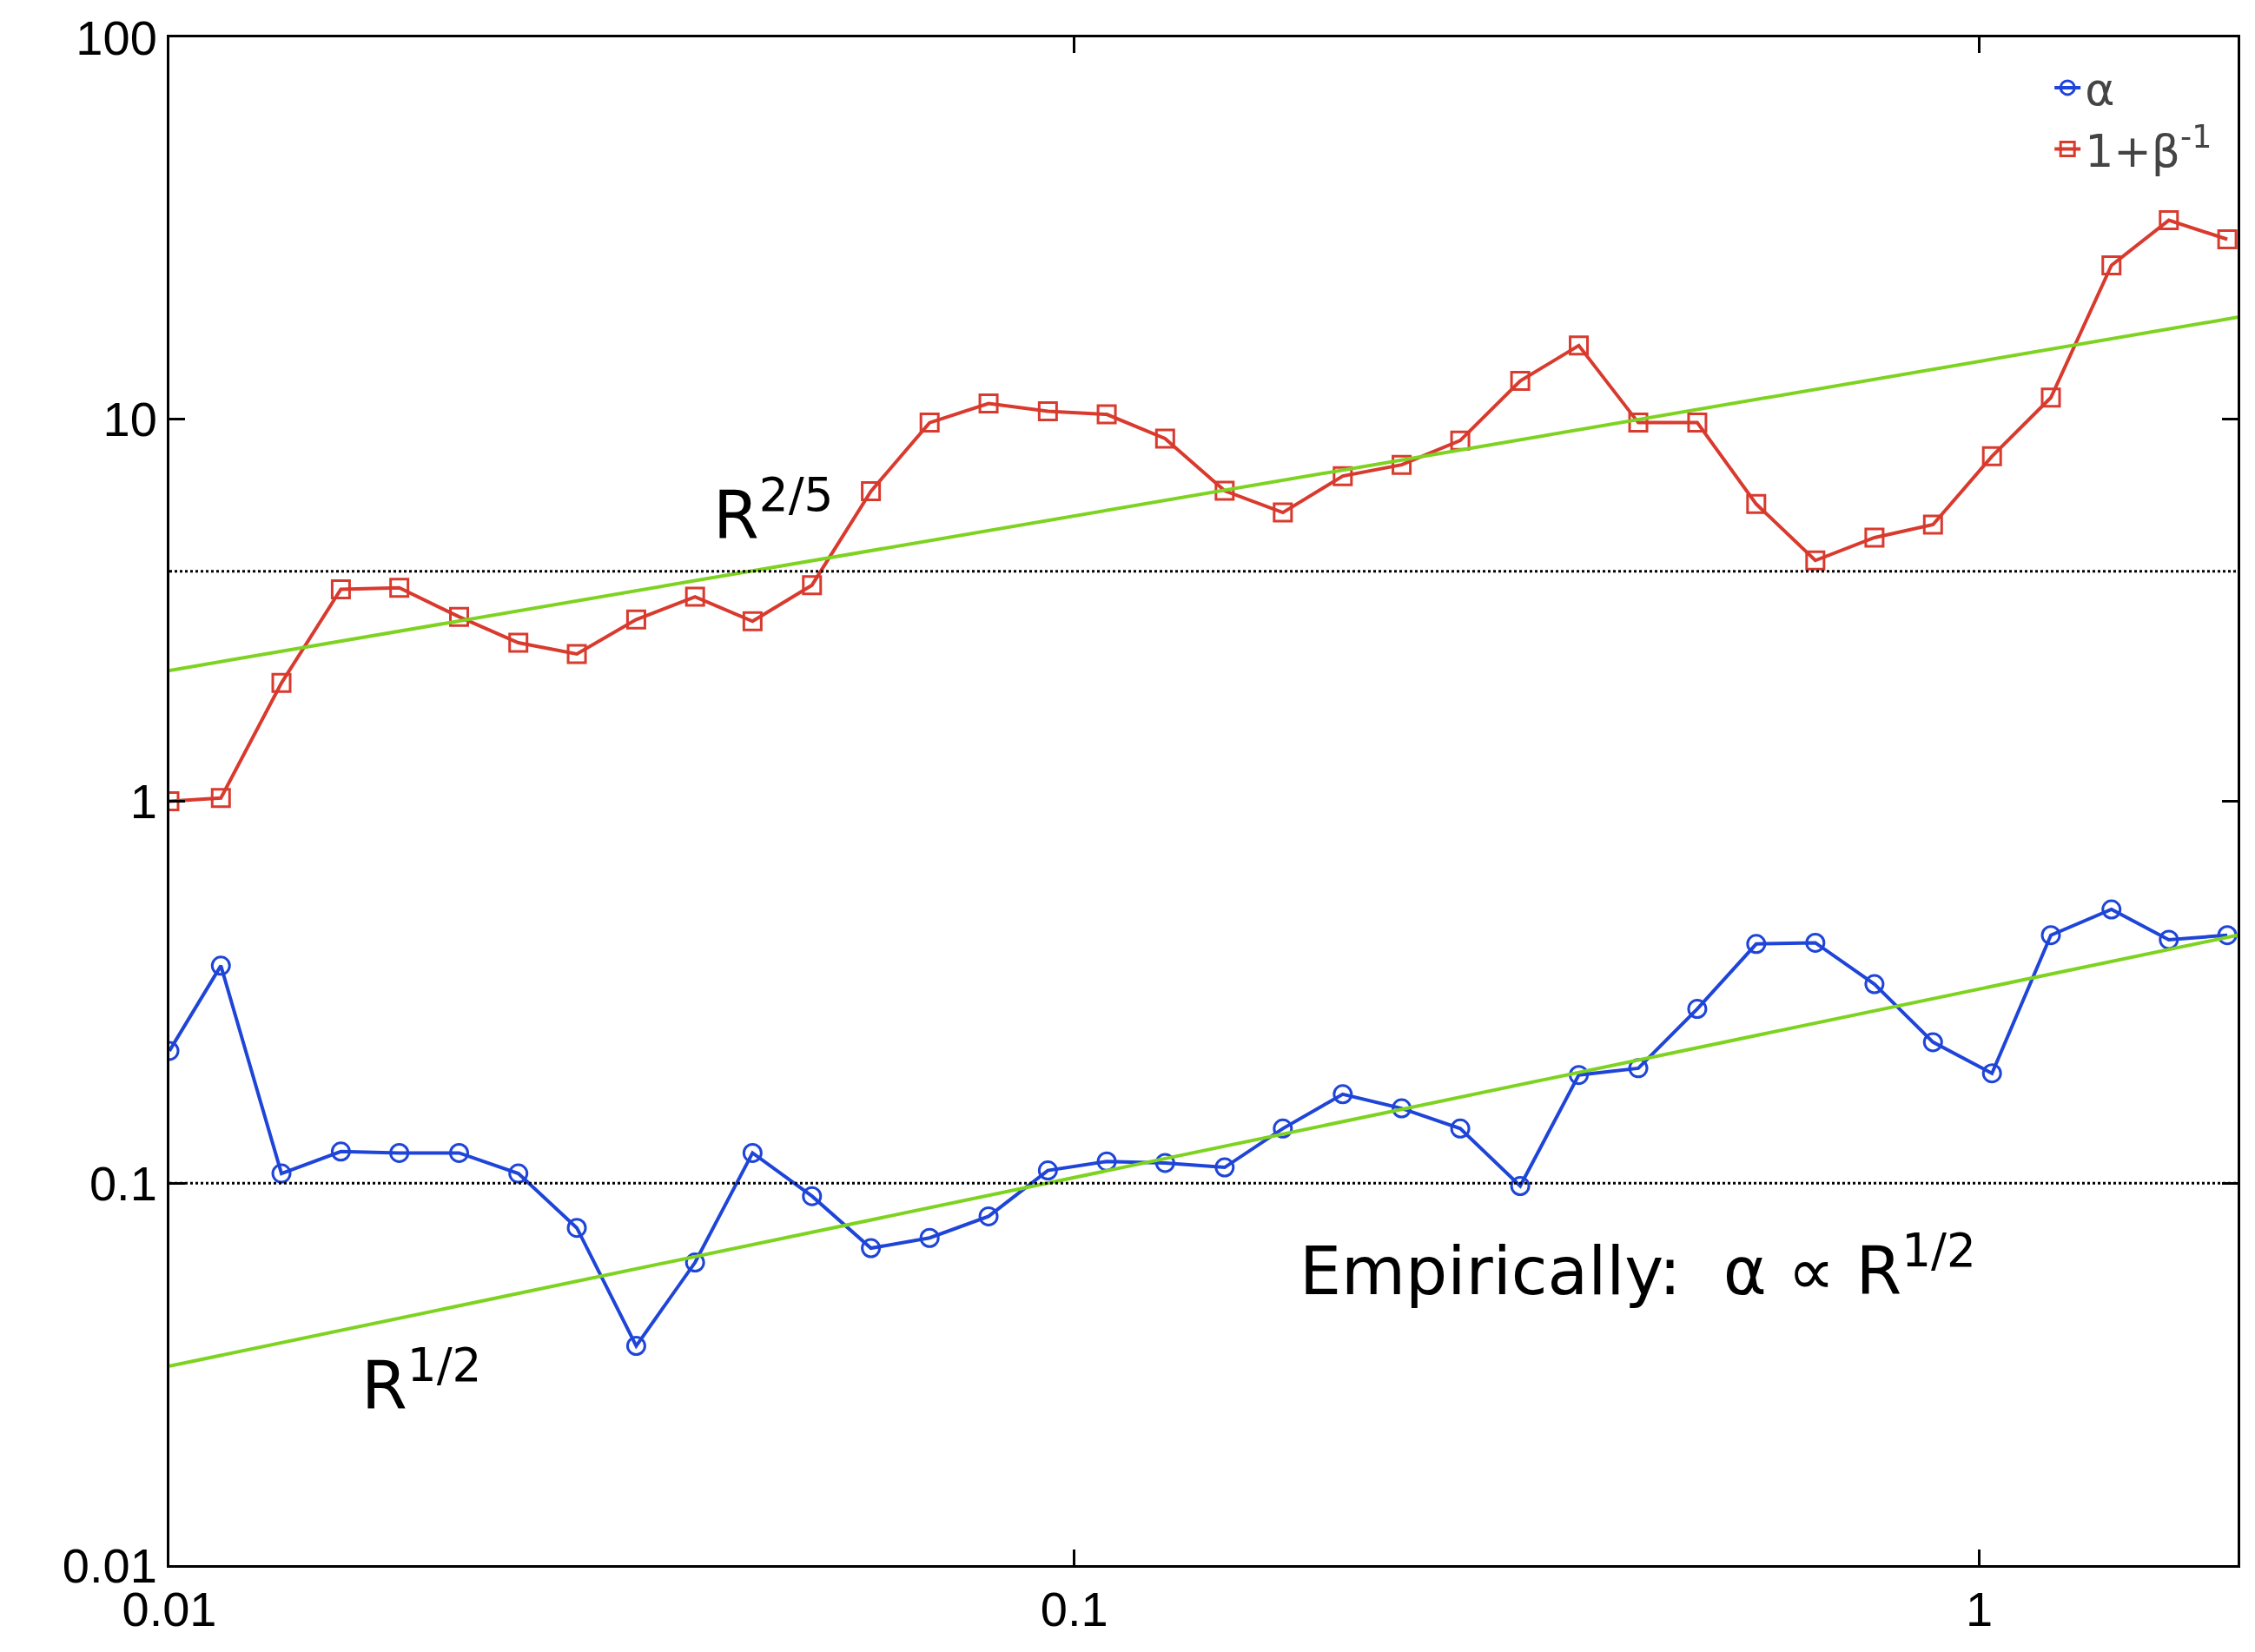 This screenshot has width=2255, height=1652. I want to click on legend-label: α, so click(2100, 89).